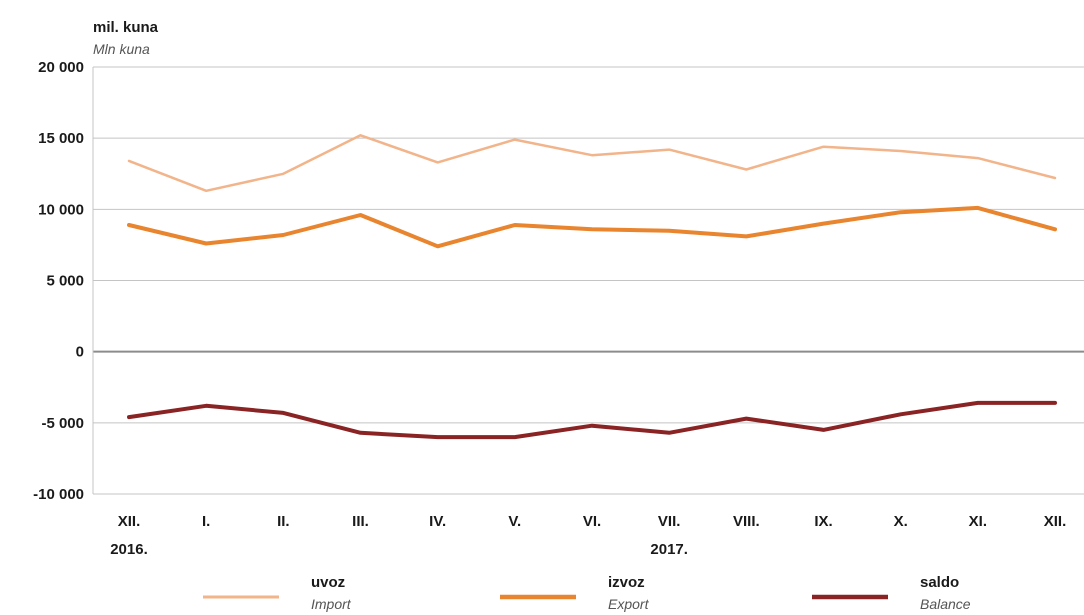 The width and height of the screenshot is (1084, 615). What do you see at coordinates (437, 521) in the screenshot?
I see `x-tick-label: IV.` at bounding box center [437, 521].